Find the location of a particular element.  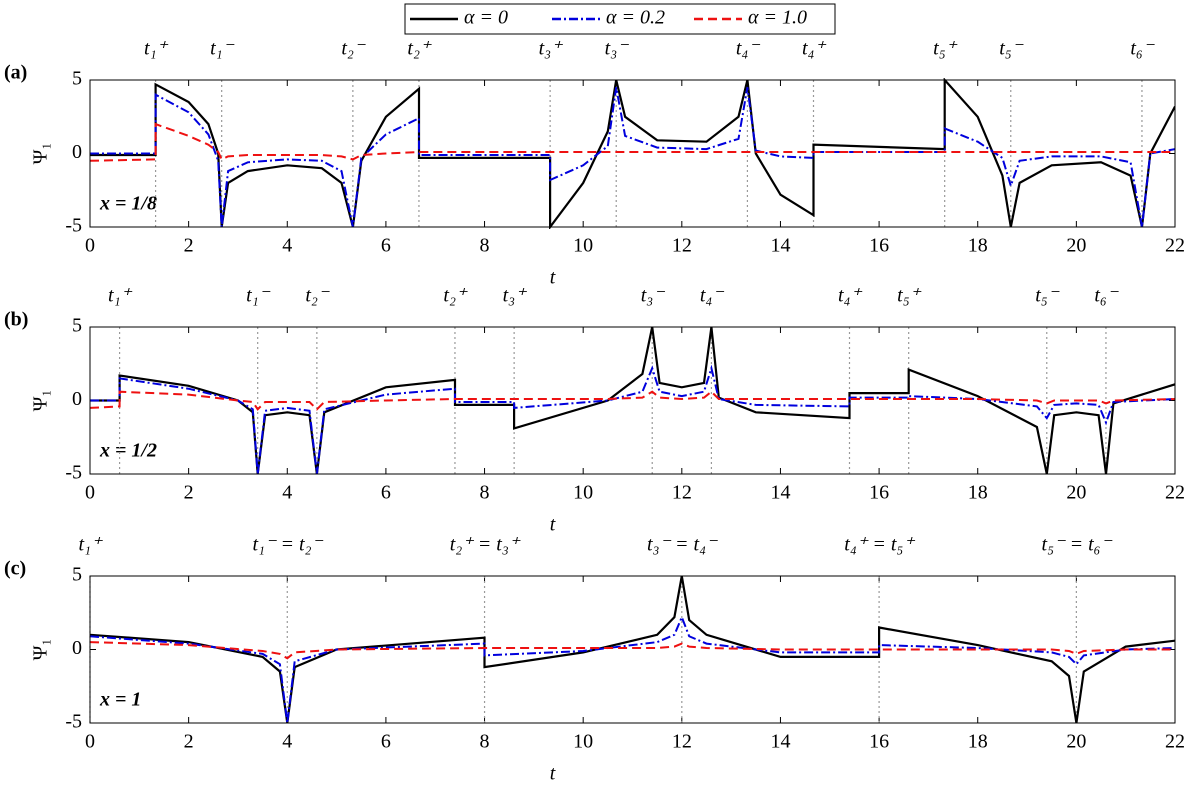

annotation: x = 1/8 is located at coordinates (128, 204).